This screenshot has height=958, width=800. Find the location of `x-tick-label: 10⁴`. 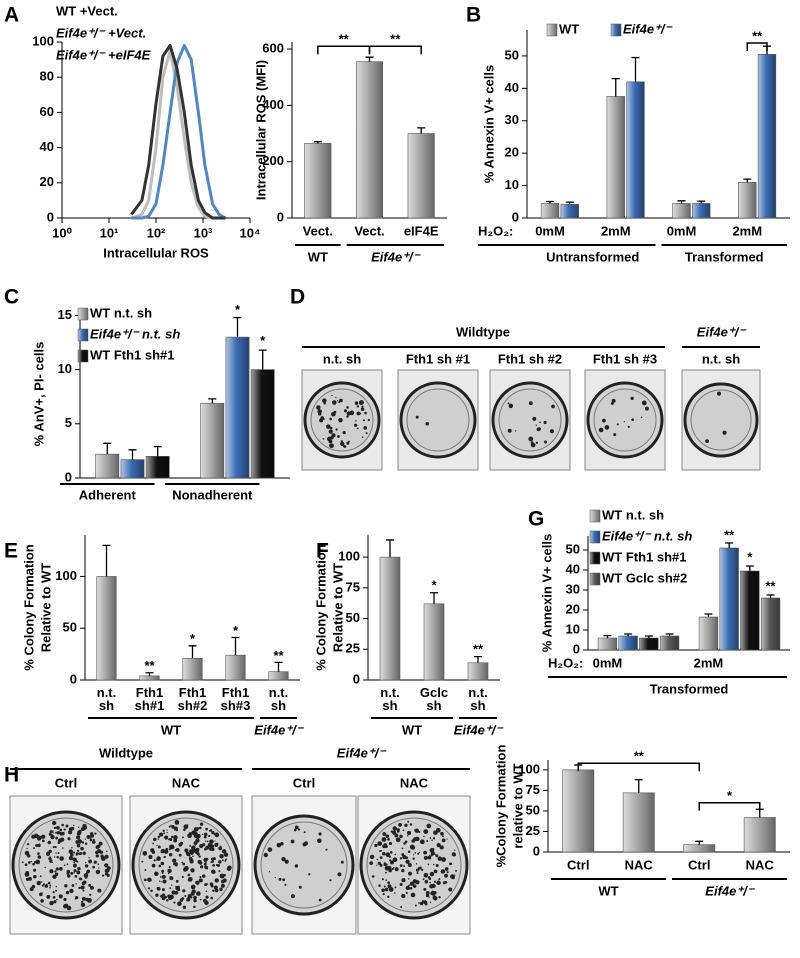

x-tick-label: 10⁴ is located at coordinates (250, 232).